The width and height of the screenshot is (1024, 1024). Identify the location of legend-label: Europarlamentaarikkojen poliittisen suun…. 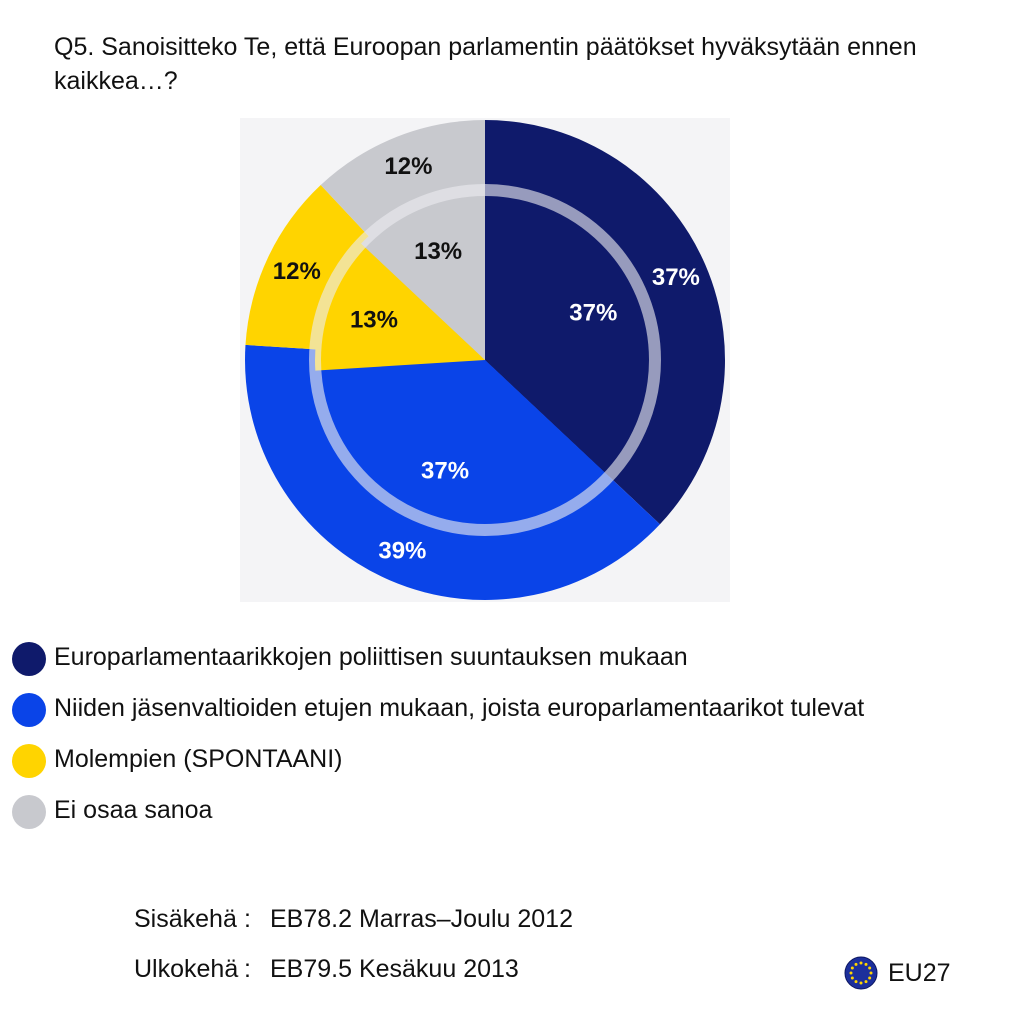
(371, 657).